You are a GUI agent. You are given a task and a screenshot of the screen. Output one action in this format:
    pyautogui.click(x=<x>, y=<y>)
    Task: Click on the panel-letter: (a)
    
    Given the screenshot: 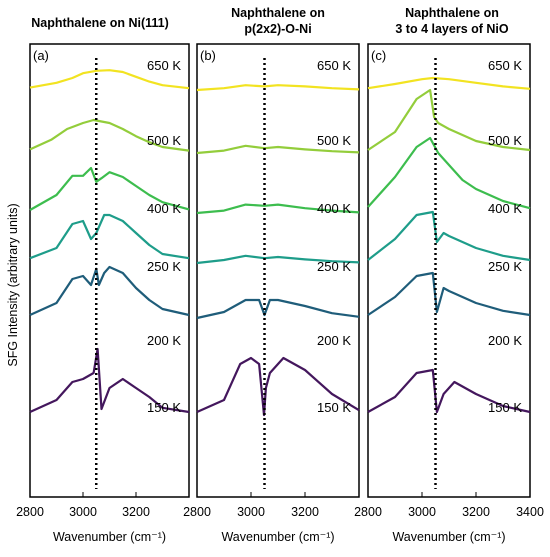 What is the action you would take?
    pyautogui.click(x=41, y=55)
    